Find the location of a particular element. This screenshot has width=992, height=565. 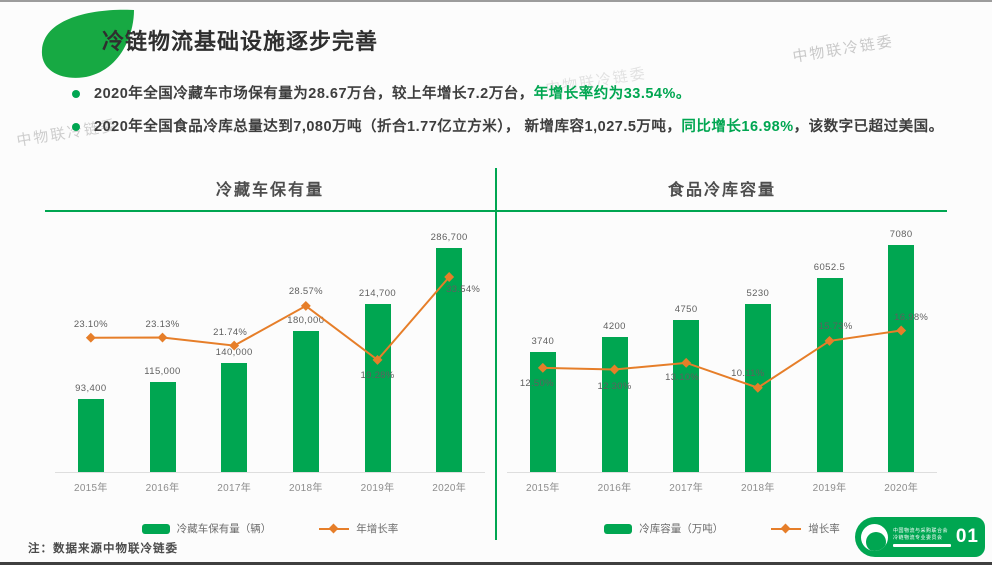

chart-title: 冷藏车保有量 is located at coordinates (269, 190).